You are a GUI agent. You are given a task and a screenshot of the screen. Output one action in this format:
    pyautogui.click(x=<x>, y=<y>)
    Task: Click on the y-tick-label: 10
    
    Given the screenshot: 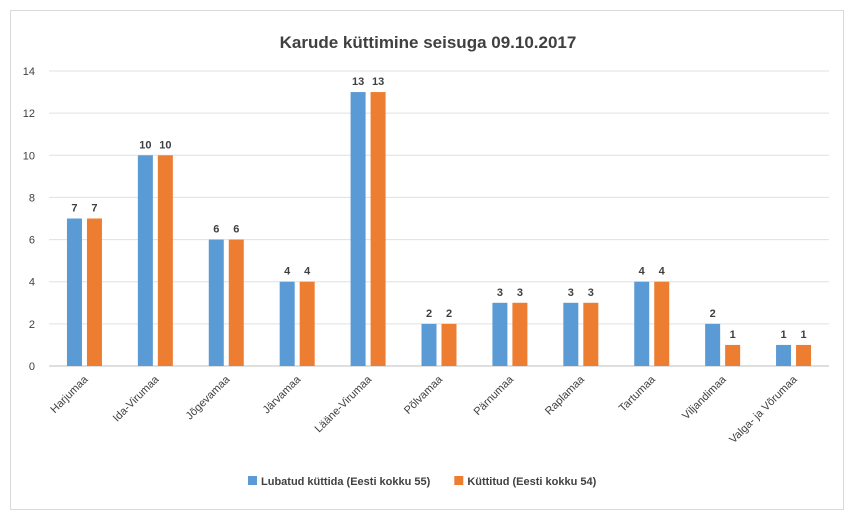 What is the action you would take?
    pyautogui.click(x=29, y=156)
    